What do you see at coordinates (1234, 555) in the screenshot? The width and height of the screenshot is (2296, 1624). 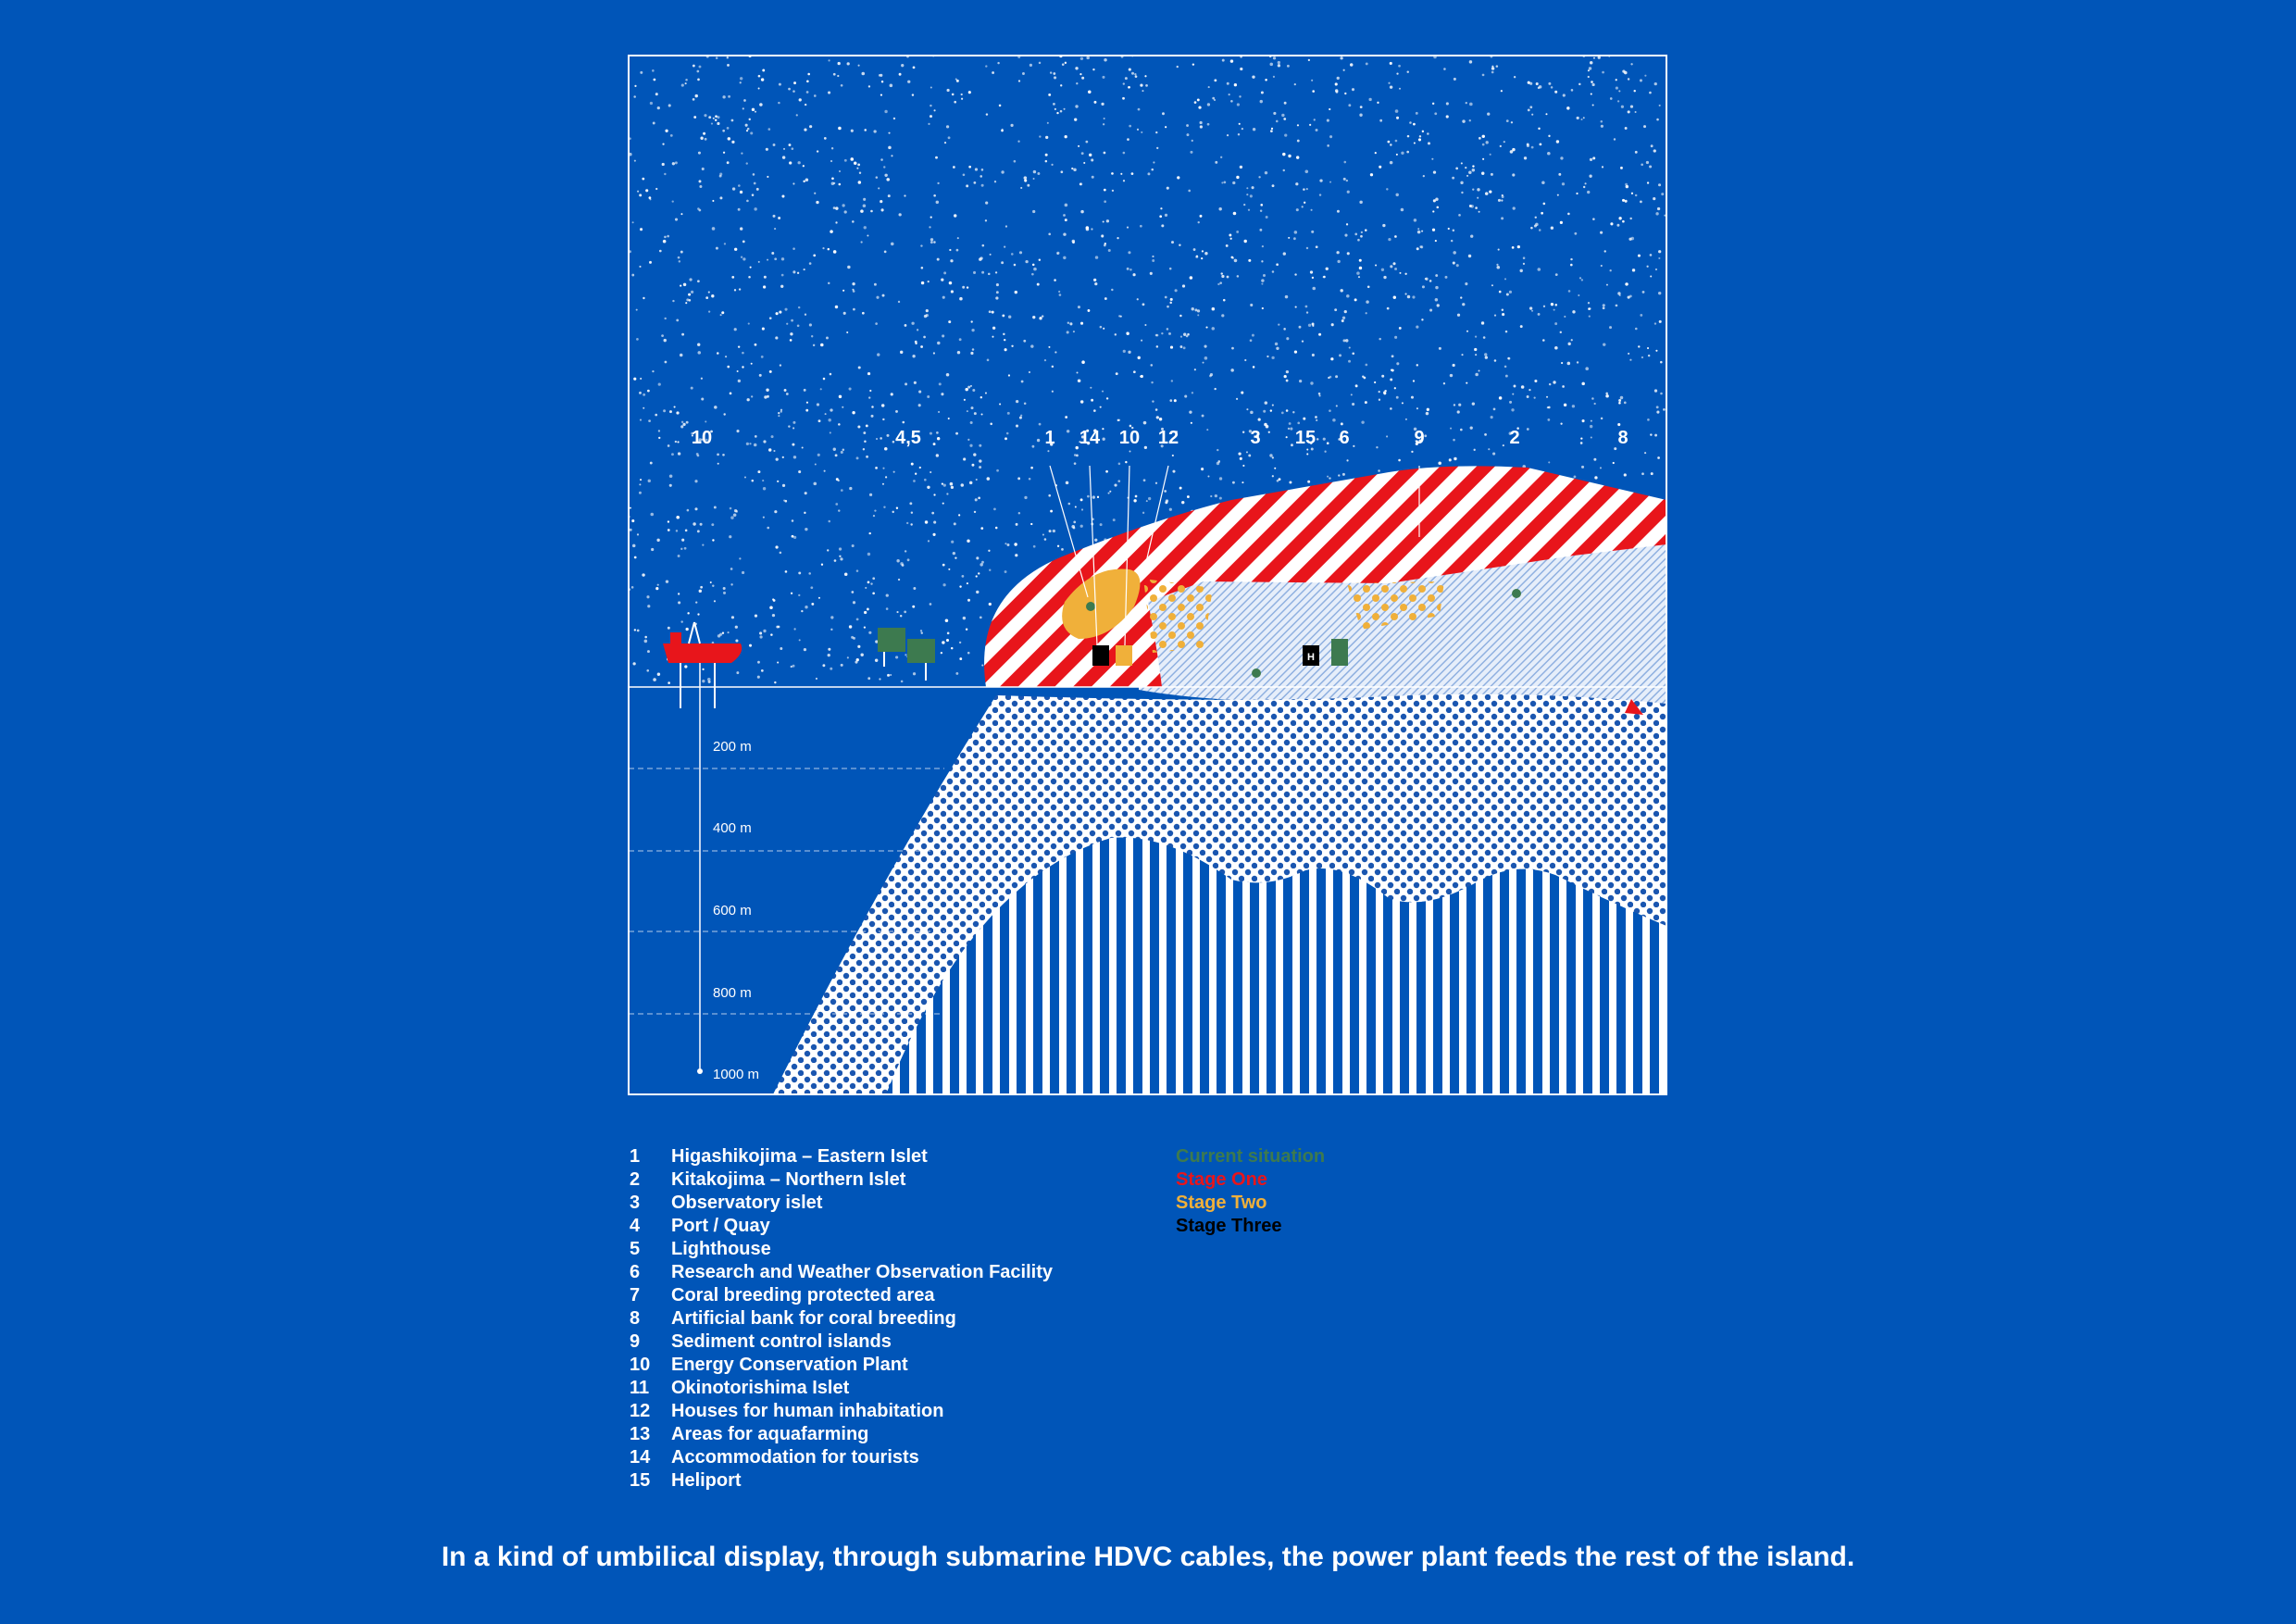 I see `leader-lines` at bounding box center [1234, 555].